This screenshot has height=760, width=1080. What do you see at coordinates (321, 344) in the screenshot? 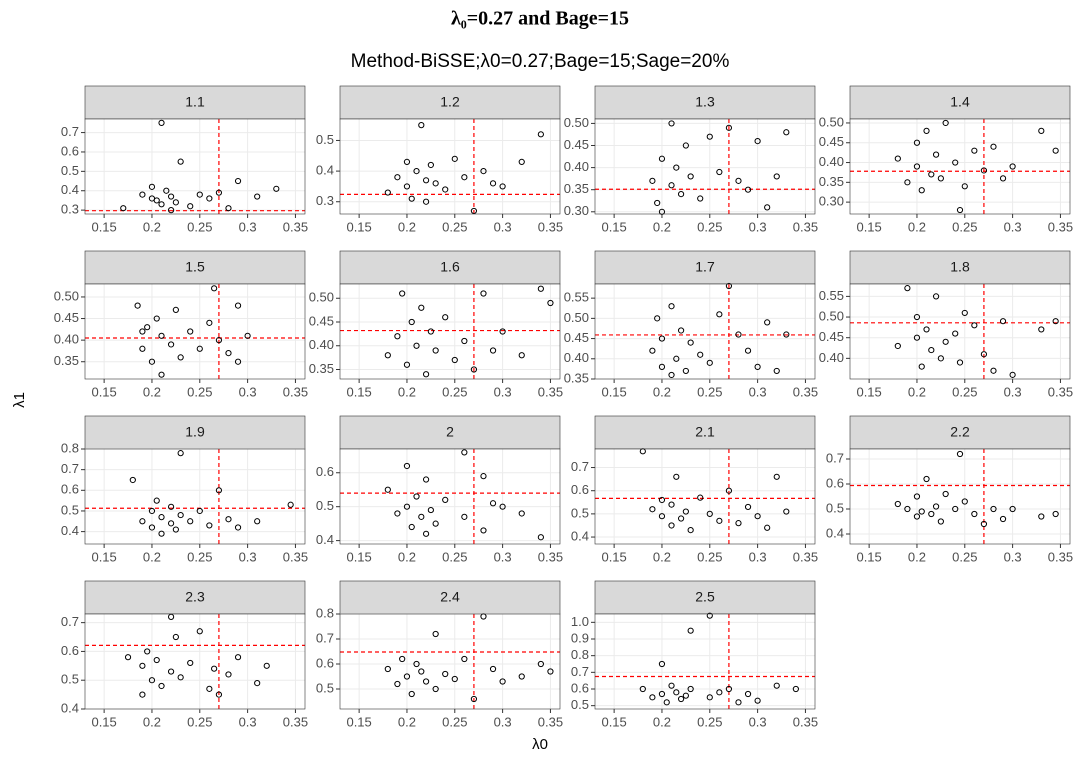
I see `y-tick-label: 0.40` at bounding box center [321, 344].